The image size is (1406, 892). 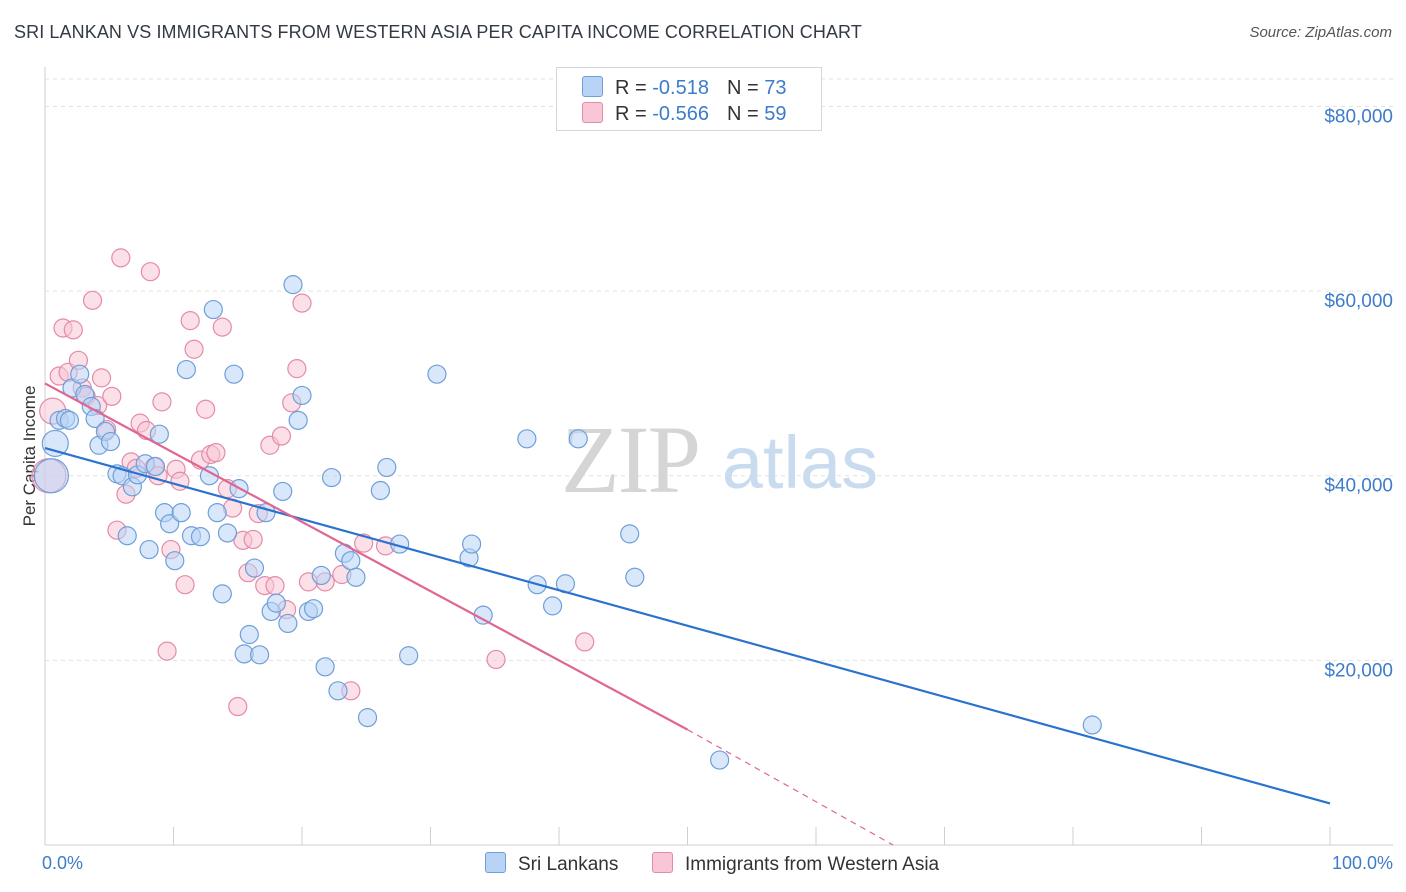 I want to click on y-tick-labels: $20,000 $40,000 $60,000 $80,000, so click(x=1358, y=393).